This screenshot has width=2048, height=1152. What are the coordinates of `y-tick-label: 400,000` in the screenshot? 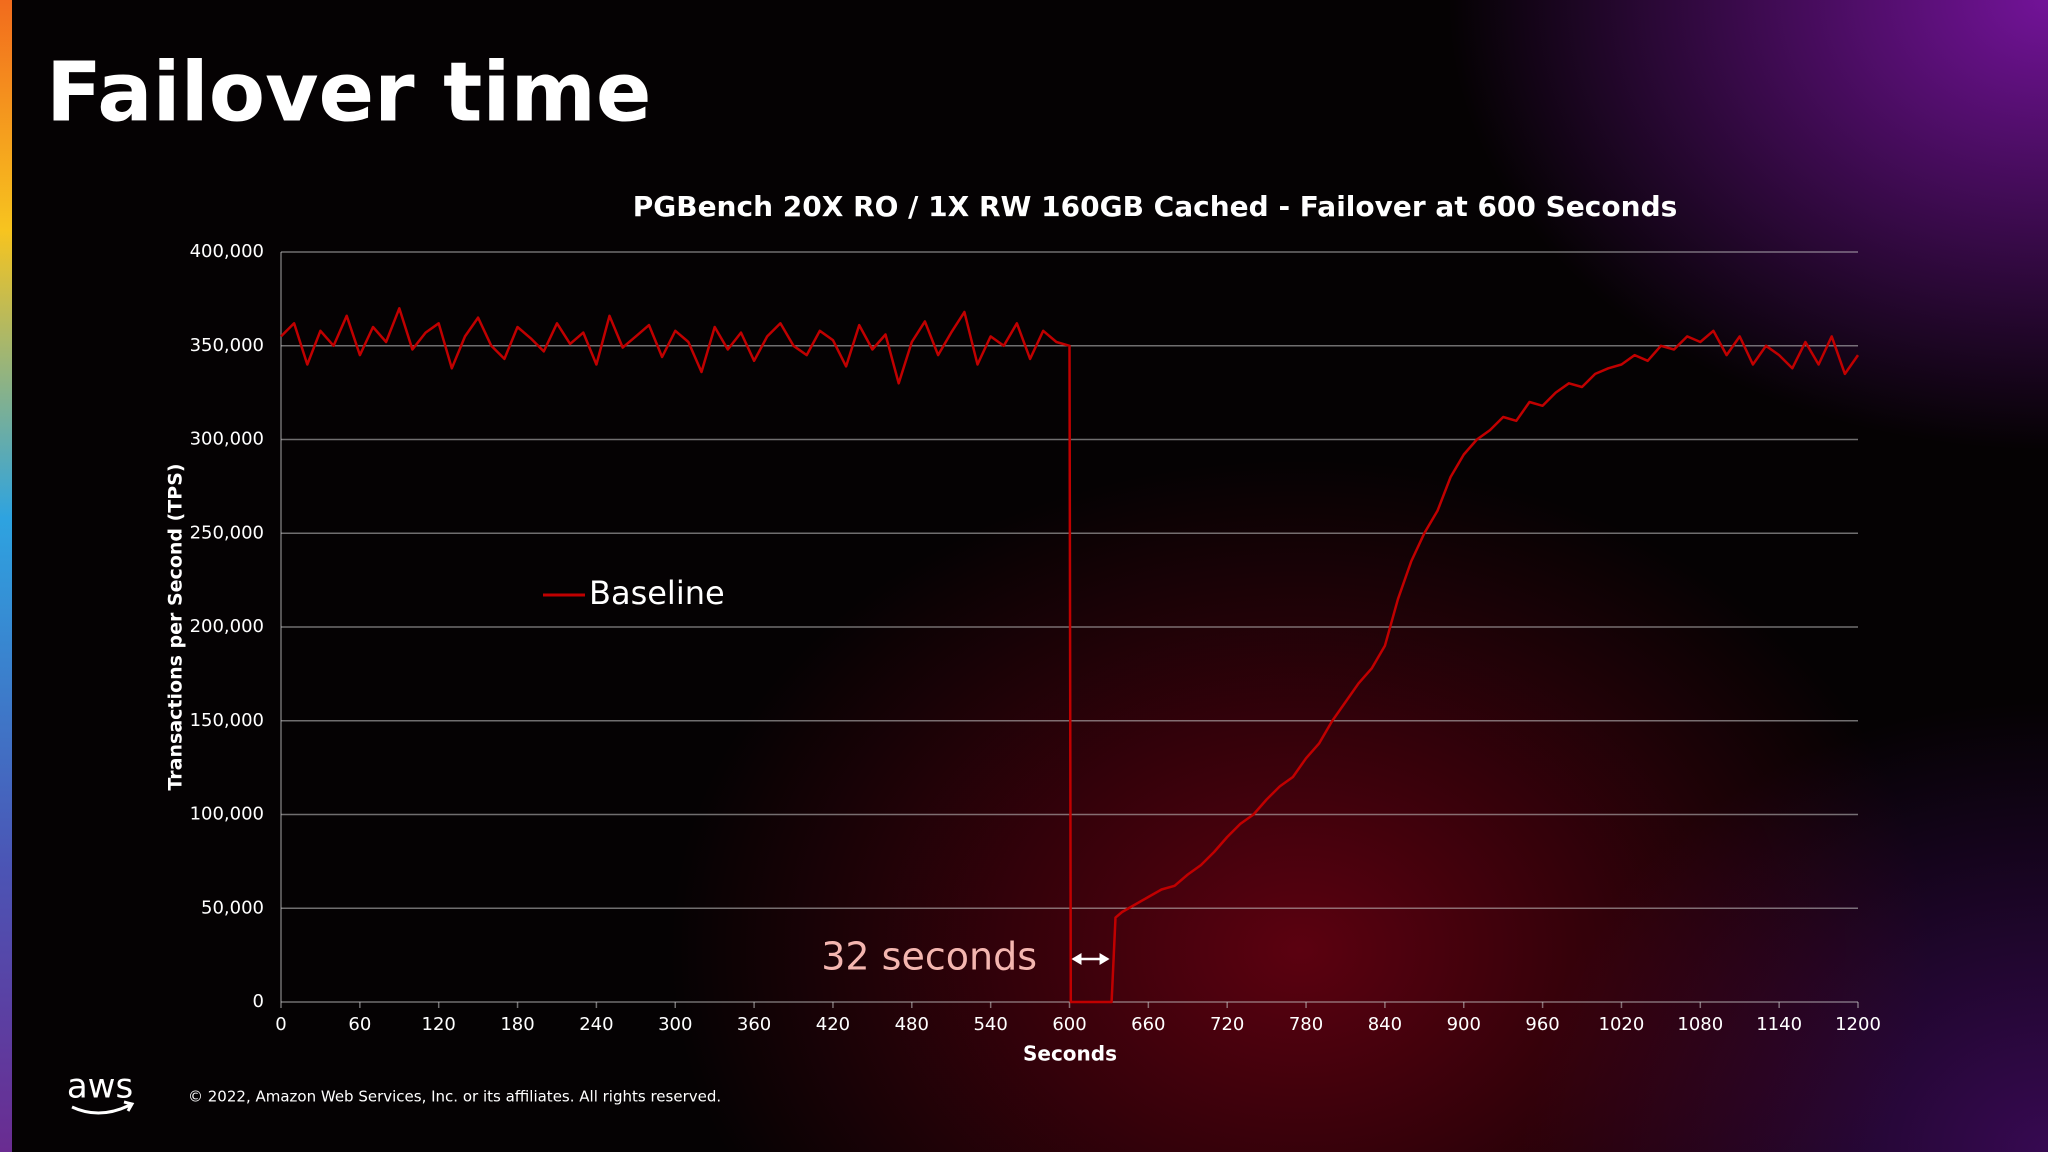 It's located at (227, 251).